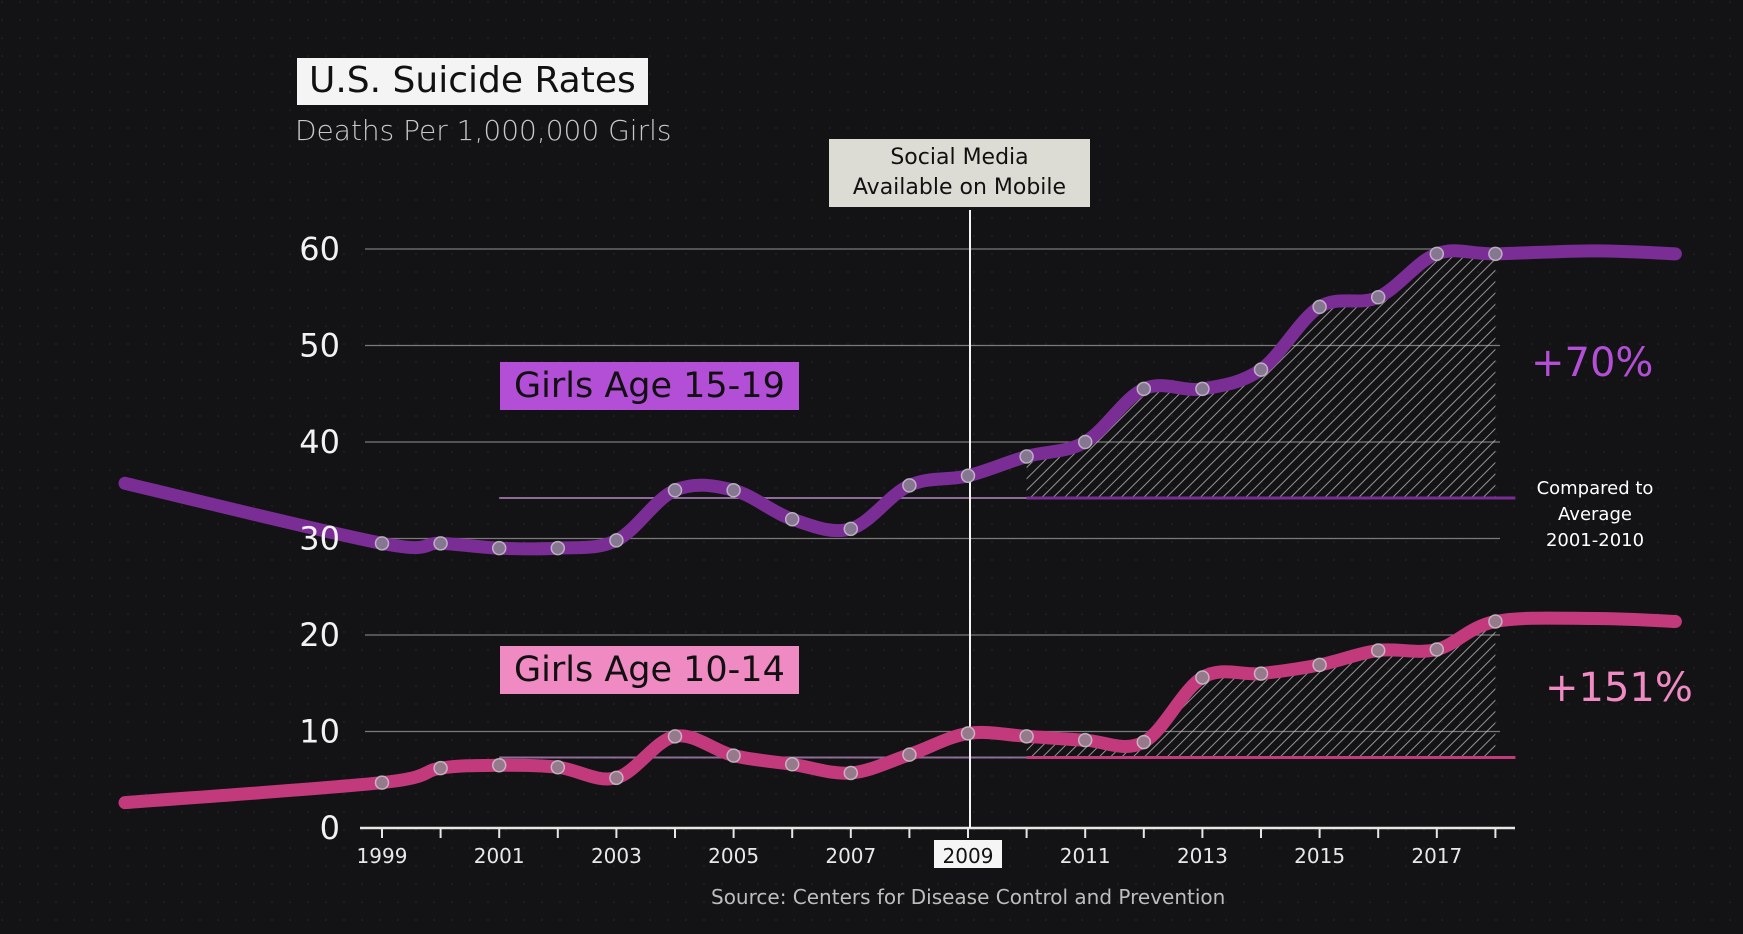 The height and width of the screenshot is (934, 1743). I want to click on comparison-note: Compared to Average 2001-2010, so click(1595, 515).